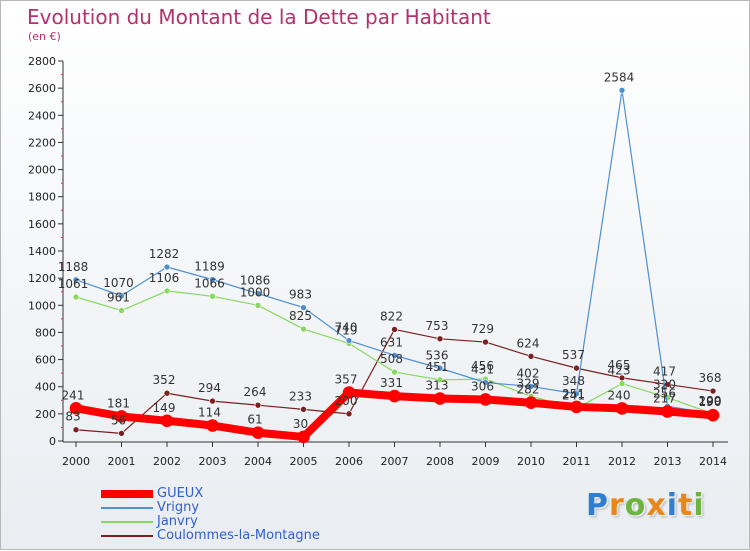 This screenshot has width=750, height=551. I want to click on logo-letter: i, so click(699, 505).